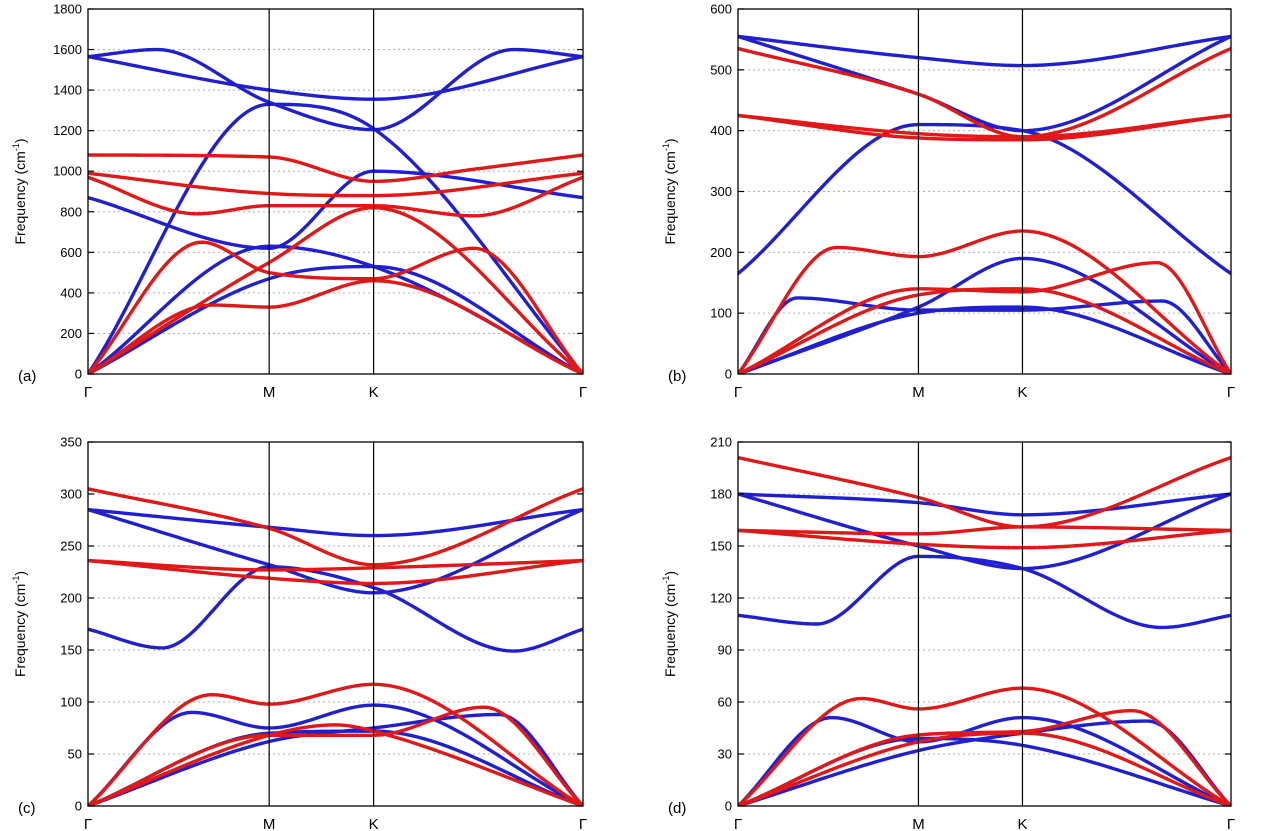 Image resolution: width=1267 pixels, height=831 pixels. I want to click on panel-label: (d), so click(677, 808).